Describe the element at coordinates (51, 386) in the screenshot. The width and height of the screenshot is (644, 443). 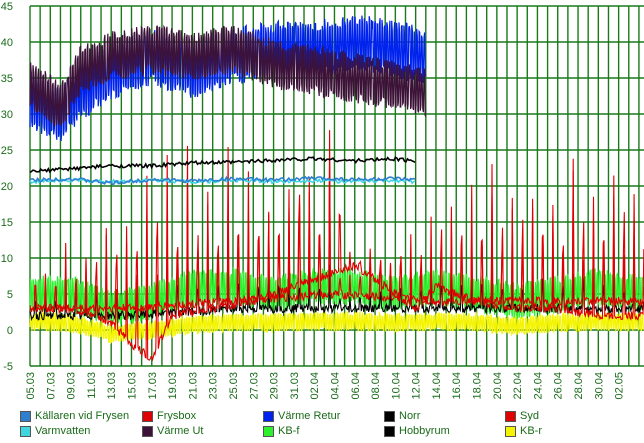
I see `x-tick-label: 07.03` at that location.